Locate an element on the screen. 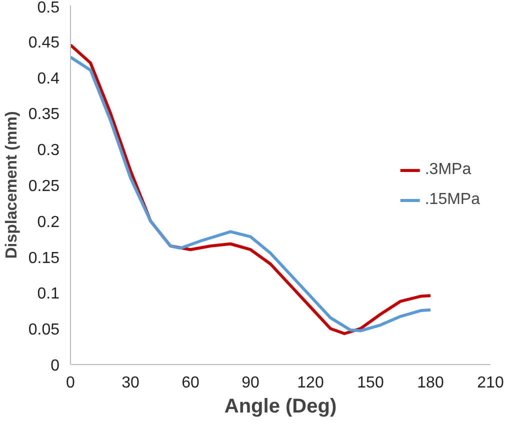 The image size is (517, 430). y-tick-label: 0.05 is located at coordinates (44, 330).